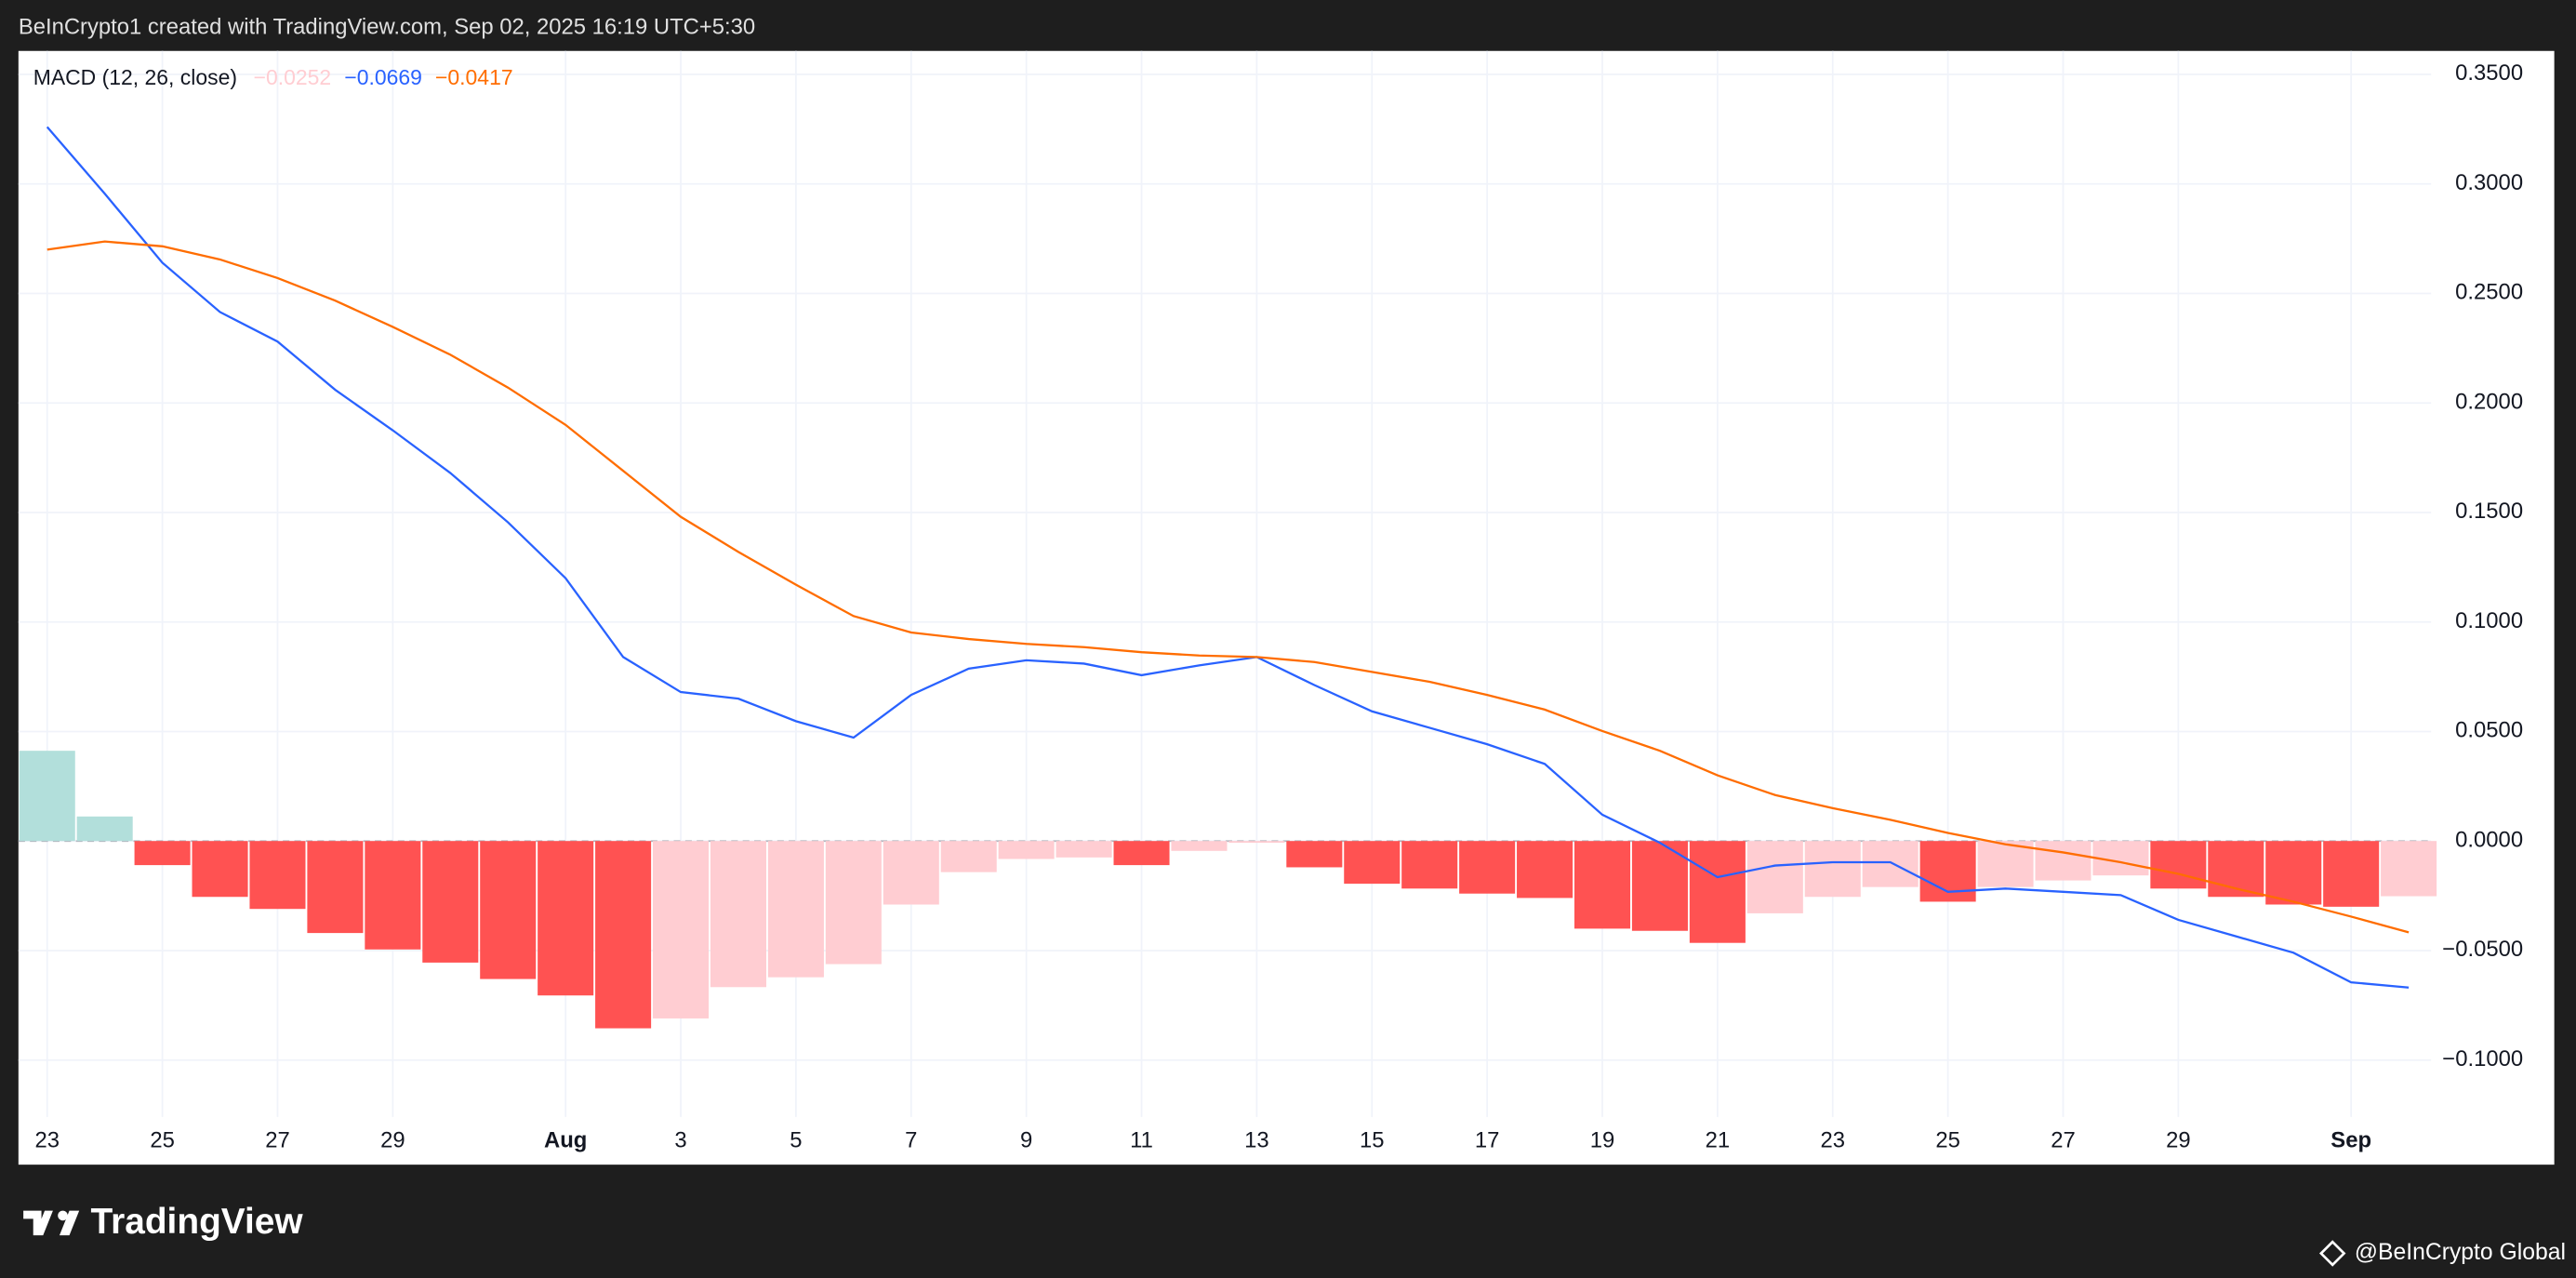 Image resolution: width=2576 pixels, height=1278 pixels. I want to click on y-tick-label: 0.2000, so click(2489, 401).